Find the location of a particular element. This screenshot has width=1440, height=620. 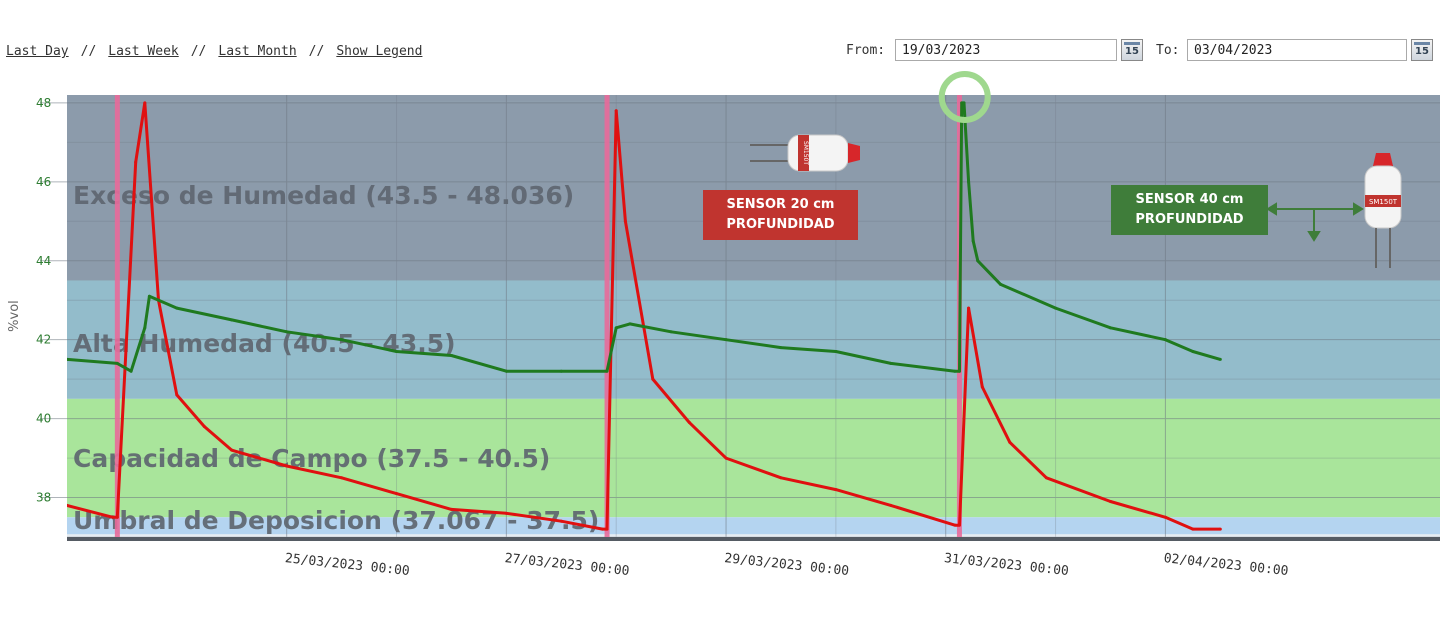

y-tick-label: 40 is located at coordinates (43, 419).